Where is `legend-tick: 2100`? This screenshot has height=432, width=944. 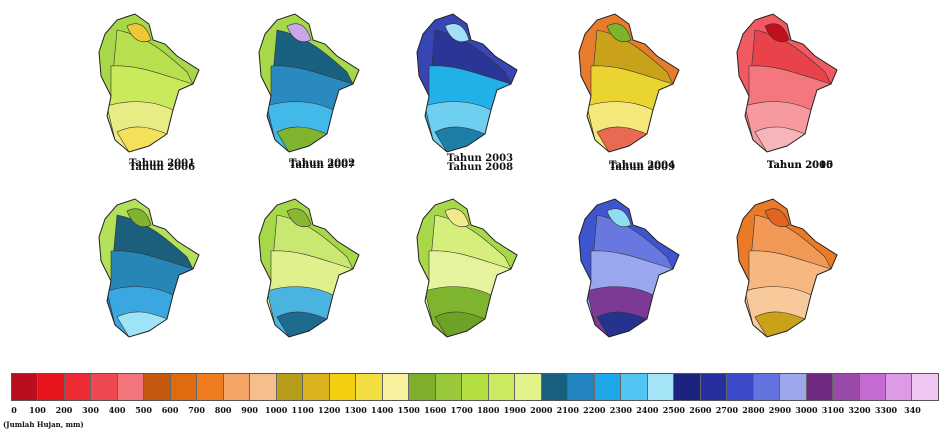
legend-tick: 2100 is located at coordinates (567, 410).